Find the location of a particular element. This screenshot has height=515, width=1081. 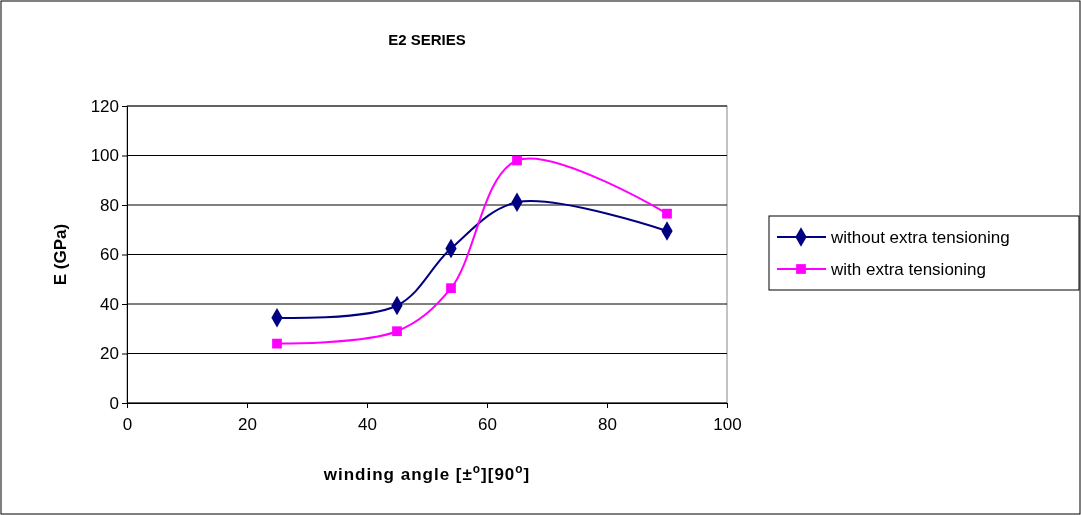

y-tick-label: 0 is located at coordinates (114, 403).